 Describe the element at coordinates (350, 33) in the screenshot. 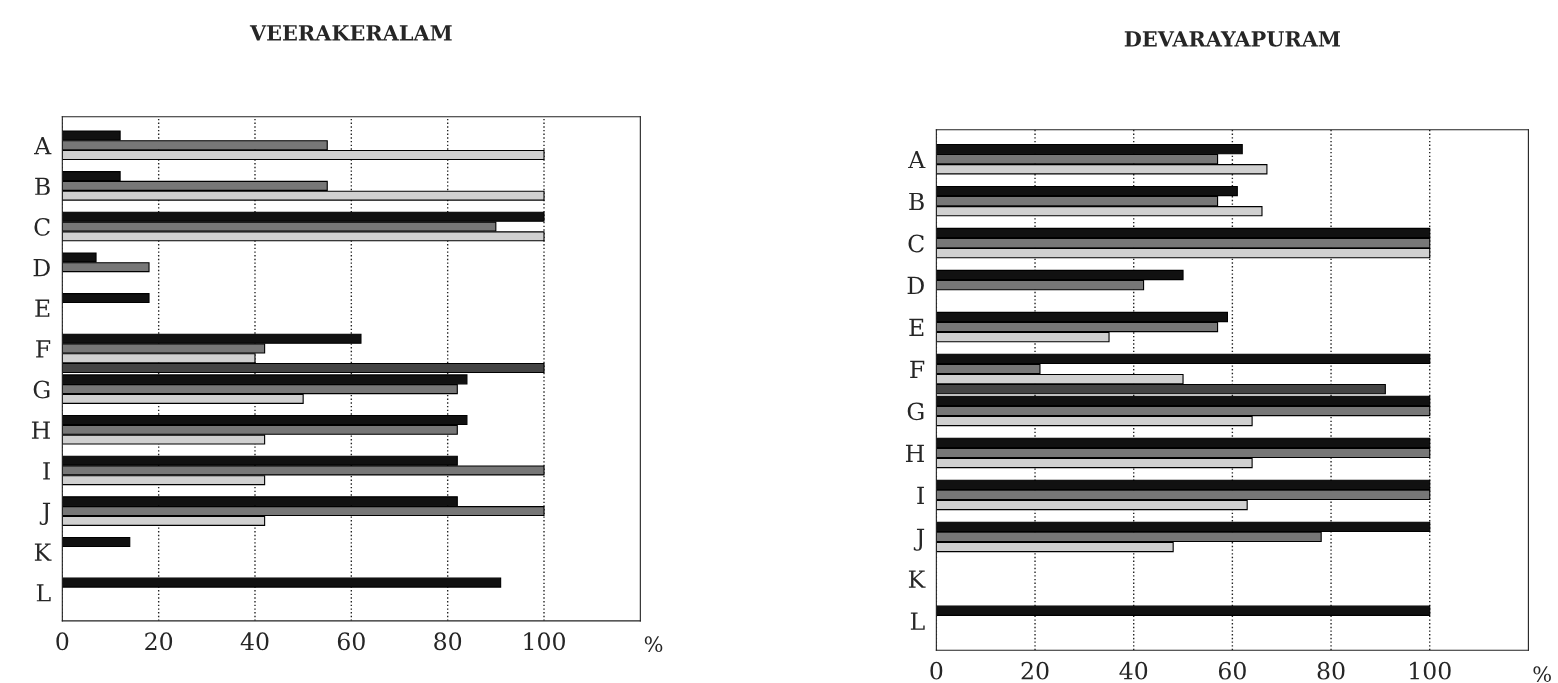

I see `chart-title: VEERAKERALAM` at that location.